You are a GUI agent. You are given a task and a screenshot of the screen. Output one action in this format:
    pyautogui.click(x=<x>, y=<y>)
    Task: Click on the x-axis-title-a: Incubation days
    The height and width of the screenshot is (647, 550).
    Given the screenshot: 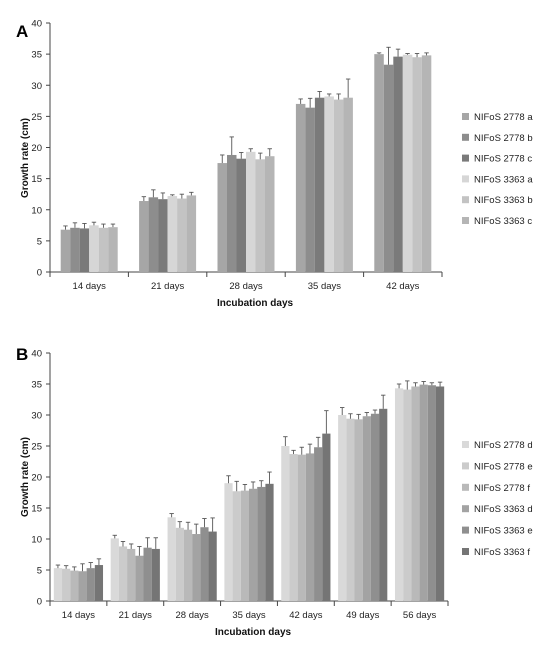 What is the action you would take?
    pyautogui.click(x=255, y=303)
    